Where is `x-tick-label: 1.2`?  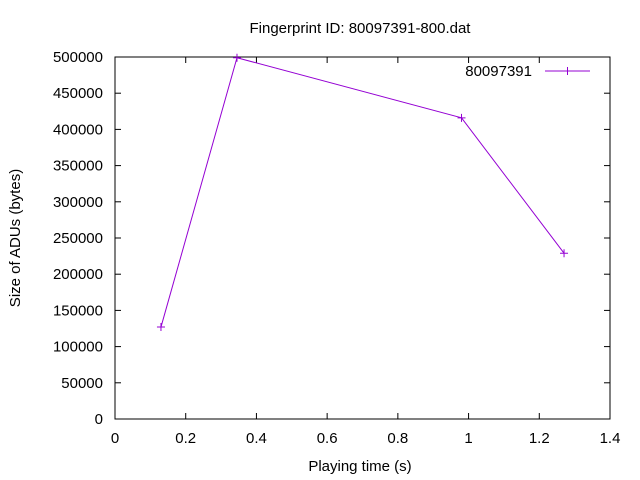 x-tick-label: 1.2 is located at coordinates (539, 438).